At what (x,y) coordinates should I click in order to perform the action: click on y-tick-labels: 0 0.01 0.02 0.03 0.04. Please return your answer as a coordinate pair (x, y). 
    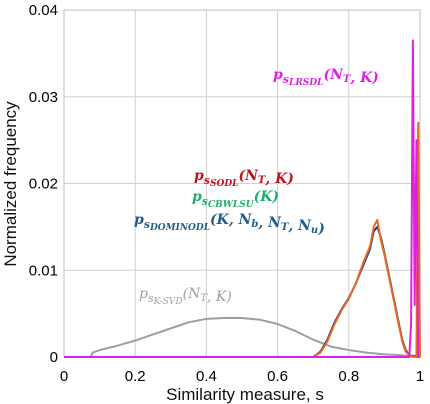
    Looking at the image, I should click on (43, 184).